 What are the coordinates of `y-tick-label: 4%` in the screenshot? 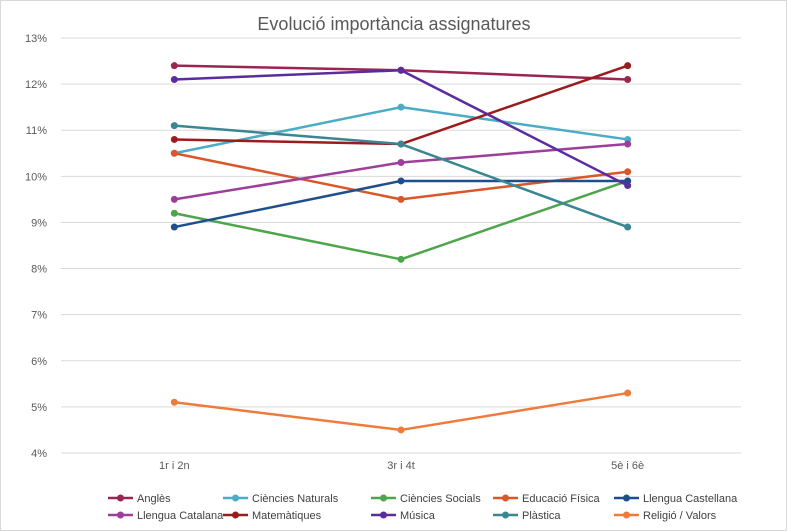 It's located at (39, 454).